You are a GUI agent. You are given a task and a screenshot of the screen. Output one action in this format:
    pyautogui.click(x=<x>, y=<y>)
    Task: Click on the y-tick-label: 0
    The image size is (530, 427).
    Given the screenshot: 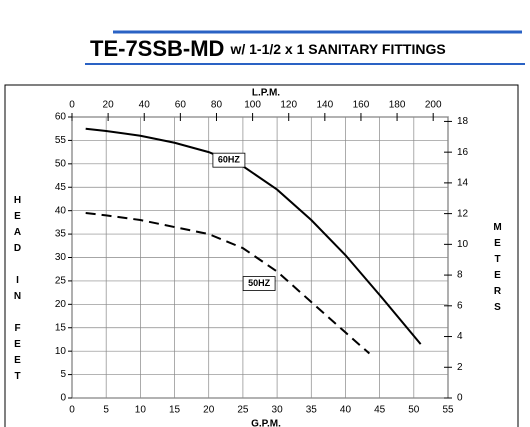 What is the action you would take?
    pyautogui.click(x=63, y=398)
    